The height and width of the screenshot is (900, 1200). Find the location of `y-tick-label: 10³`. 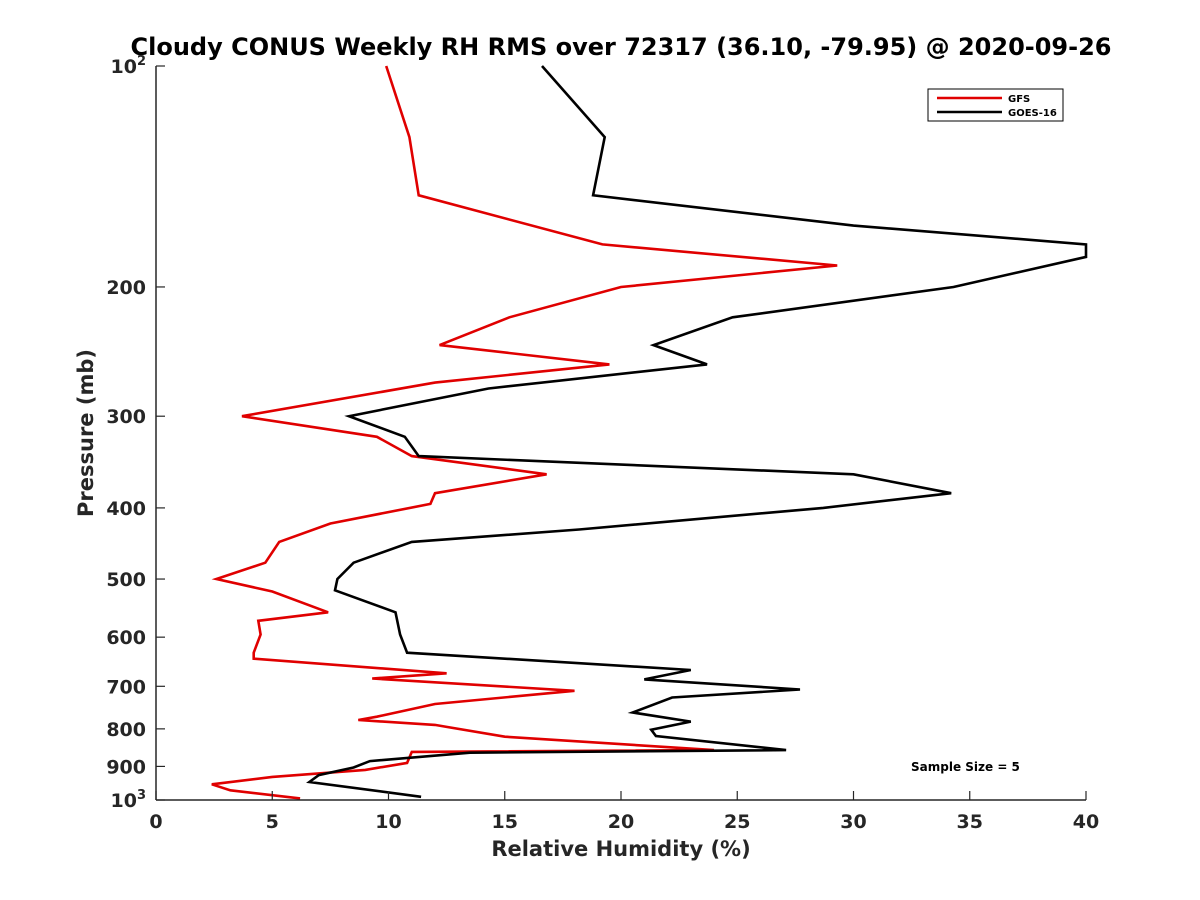

y-tick-label: 10³ is located at coordinates (129, 800).